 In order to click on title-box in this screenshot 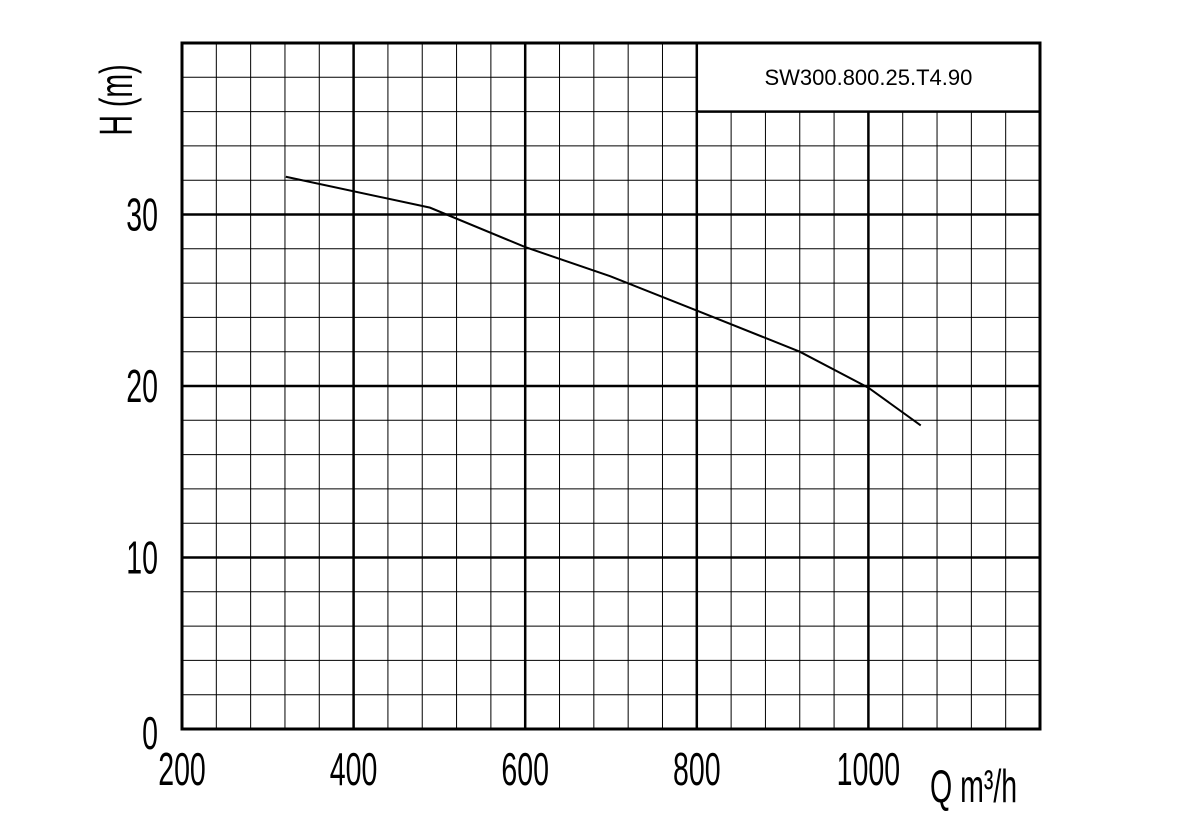, I will do `click(868, 77)`.